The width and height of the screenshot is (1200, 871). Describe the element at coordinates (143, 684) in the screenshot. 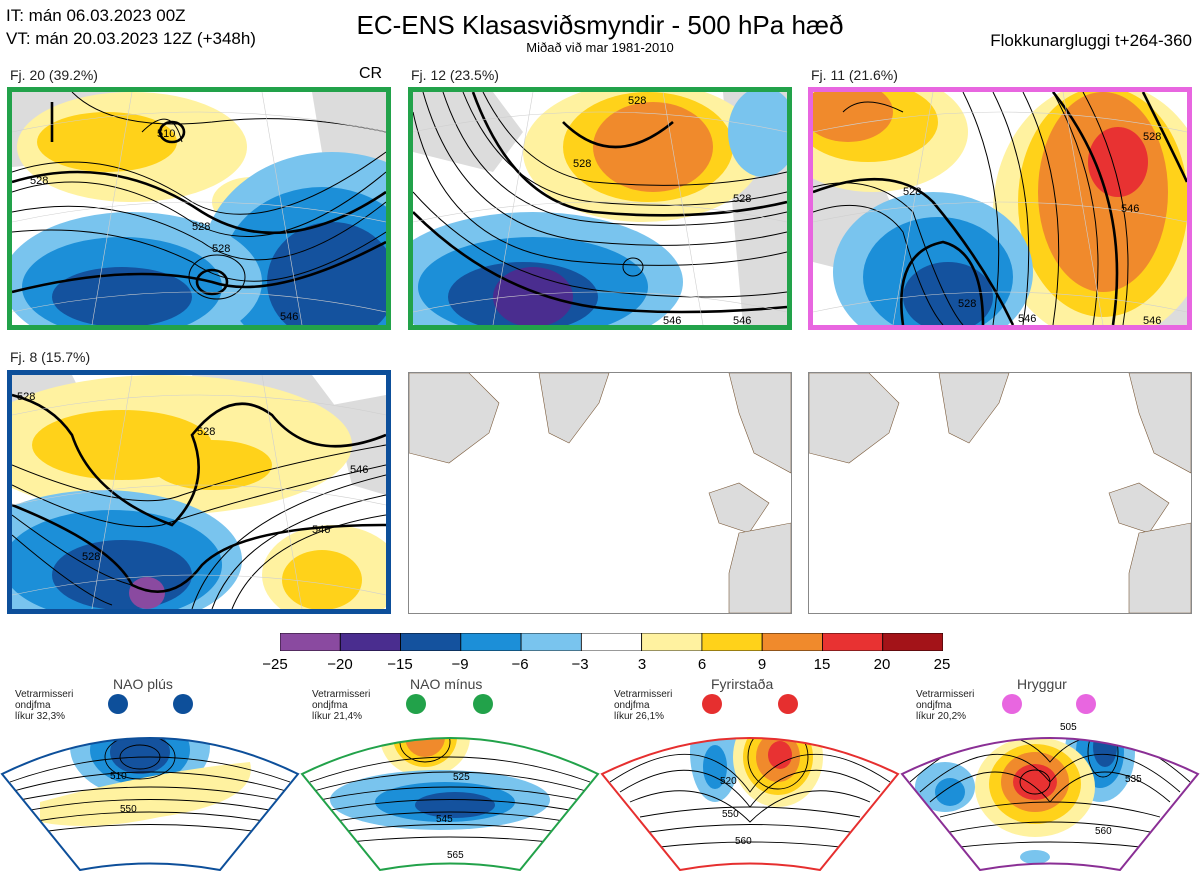

I see `regime-title: NAO plús` at that location.